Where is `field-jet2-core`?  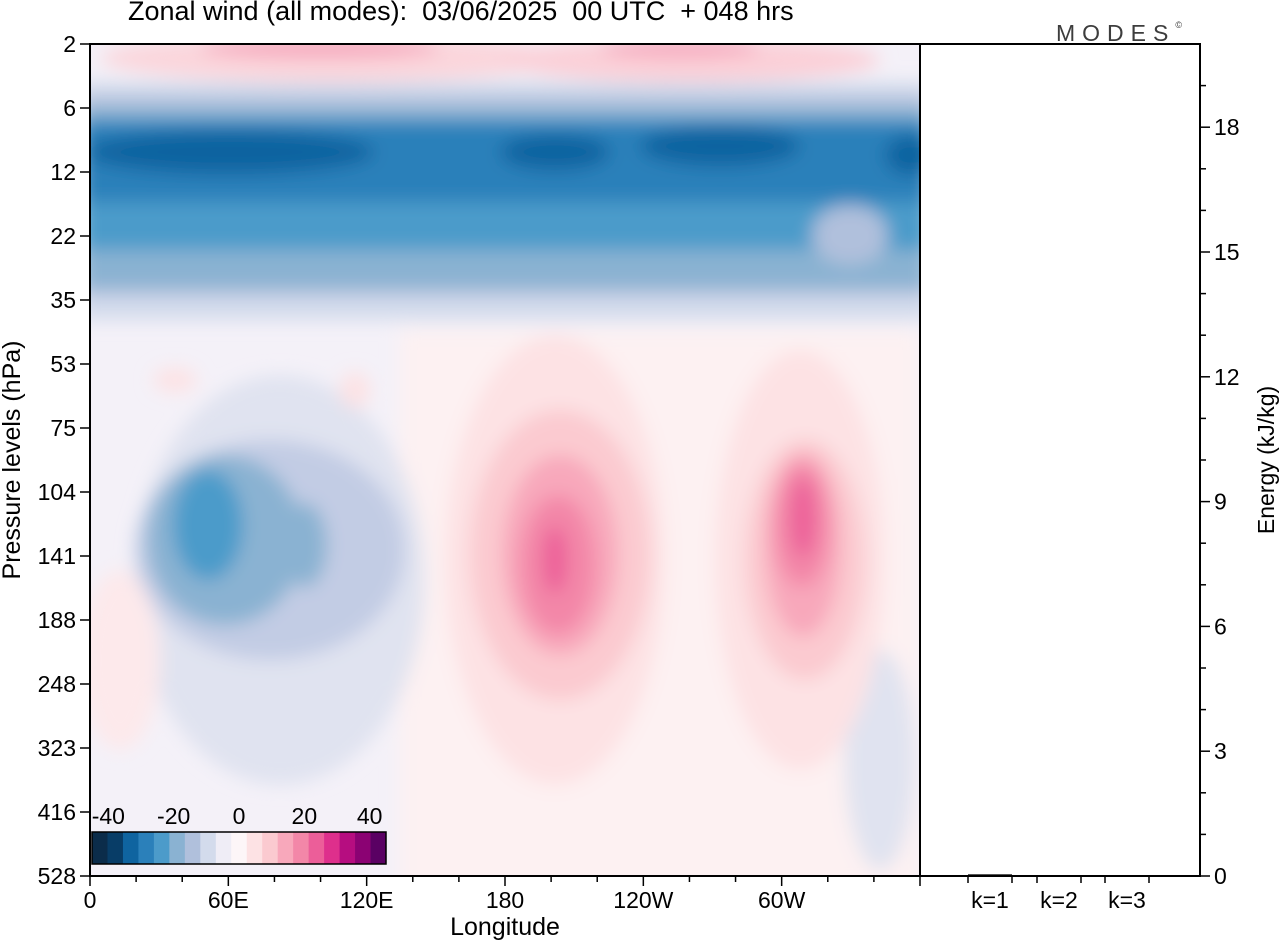 field-jet2-core is located at coordinates (803, 518).